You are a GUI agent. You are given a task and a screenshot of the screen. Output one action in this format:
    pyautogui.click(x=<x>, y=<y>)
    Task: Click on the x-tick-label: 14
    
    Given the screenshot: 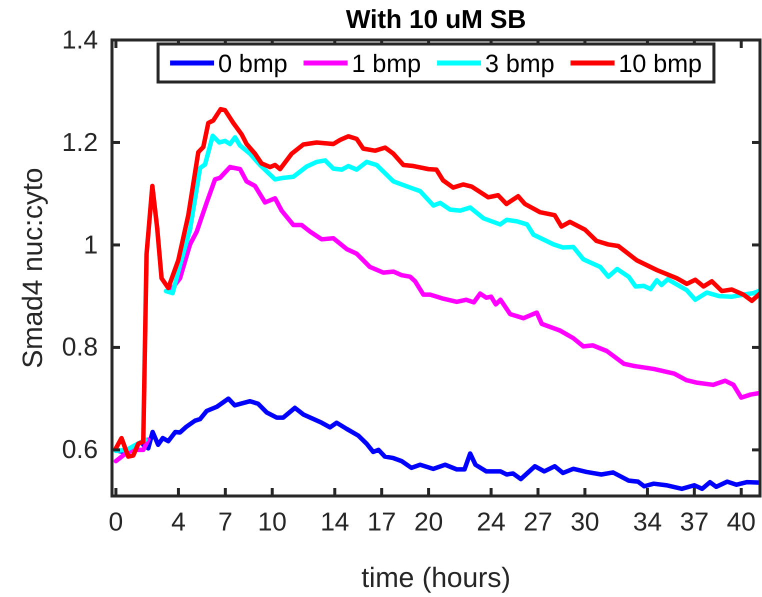 What is the action you would take?
    pyautogui.click(x=335, y=521)
    